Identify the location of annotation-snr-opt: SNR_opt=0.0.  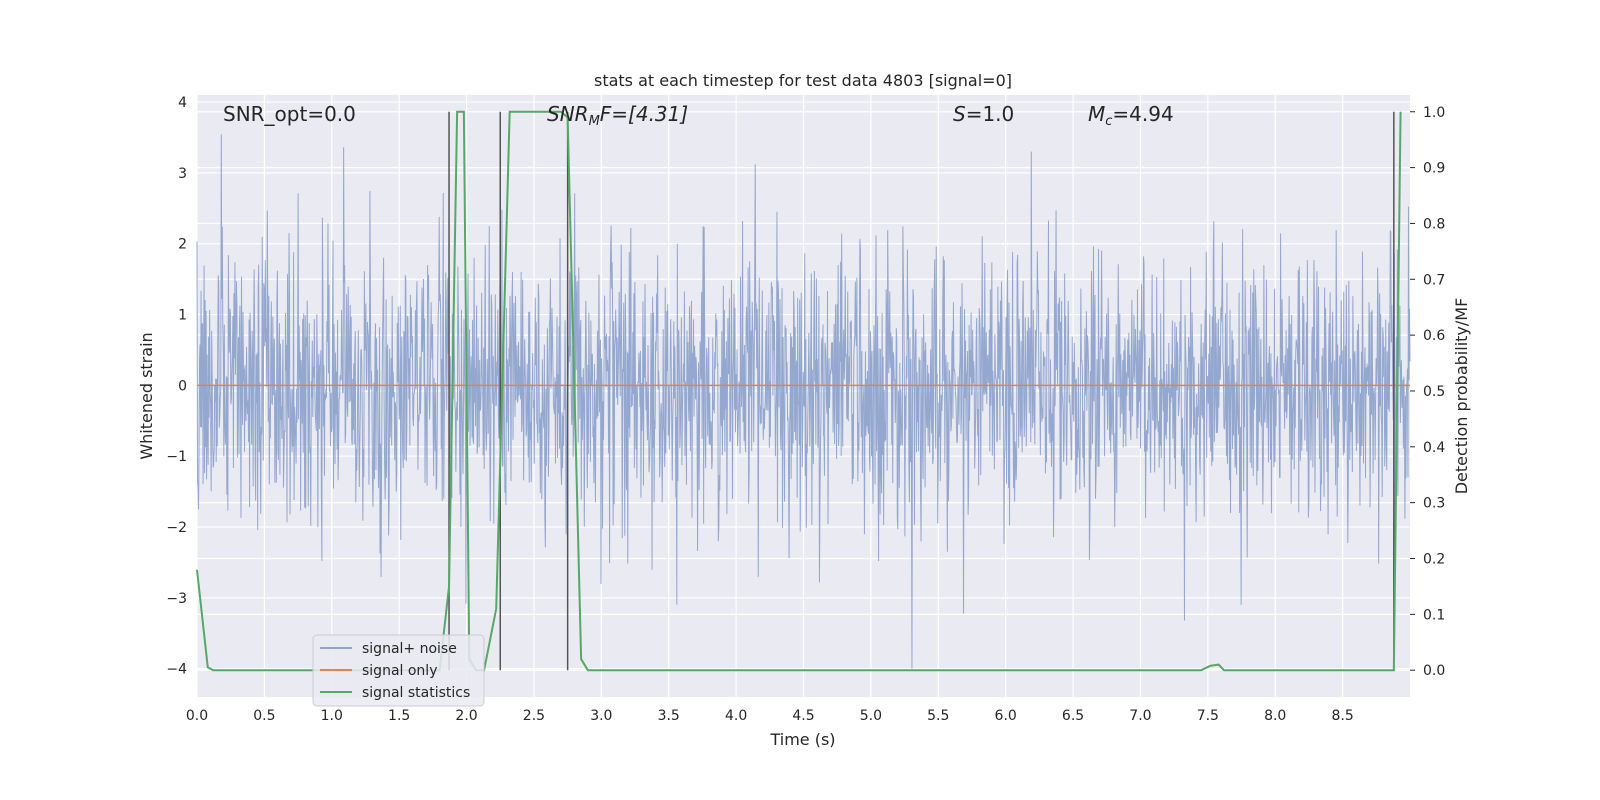
(289, 114).